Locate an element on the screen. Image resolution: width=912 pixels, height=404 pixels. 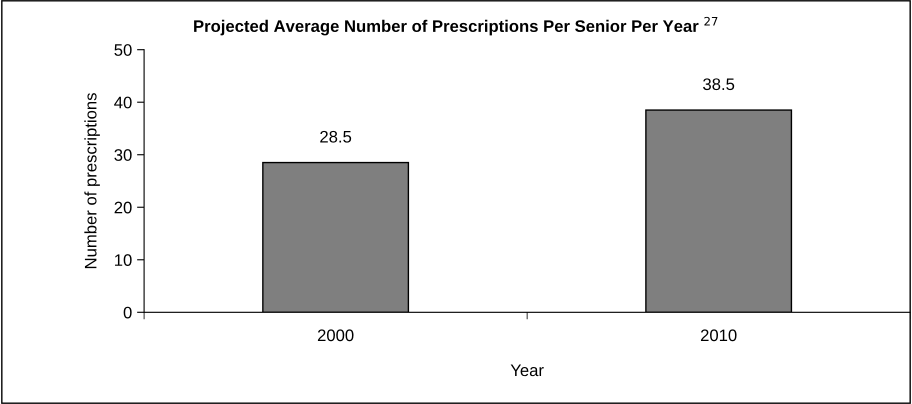
data-label: 38.5 is located at coordinates (718, 84).